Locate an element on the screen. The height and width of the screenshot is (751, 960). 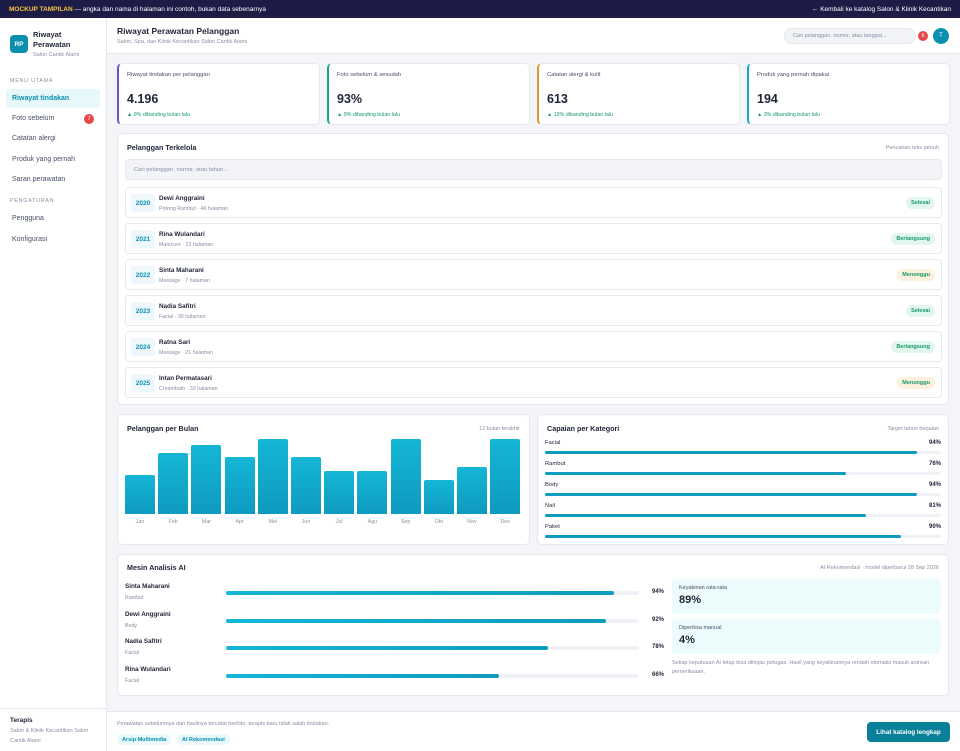
ai-customer-name: Nadia Safitri is located at coordinates (143, 642).